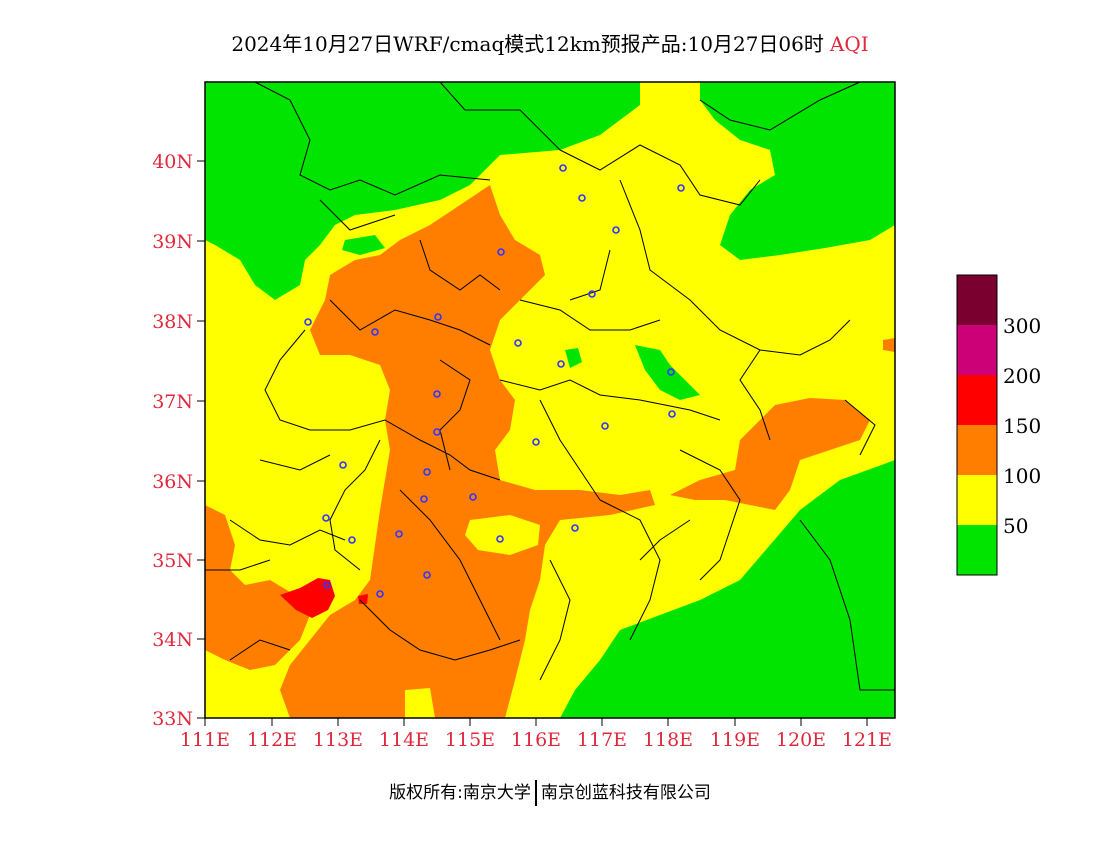  What do you see at coordinates (172, 322) in the screenshot?
I see `lat-label-38n: 38N` at bounding box center [172, 322].